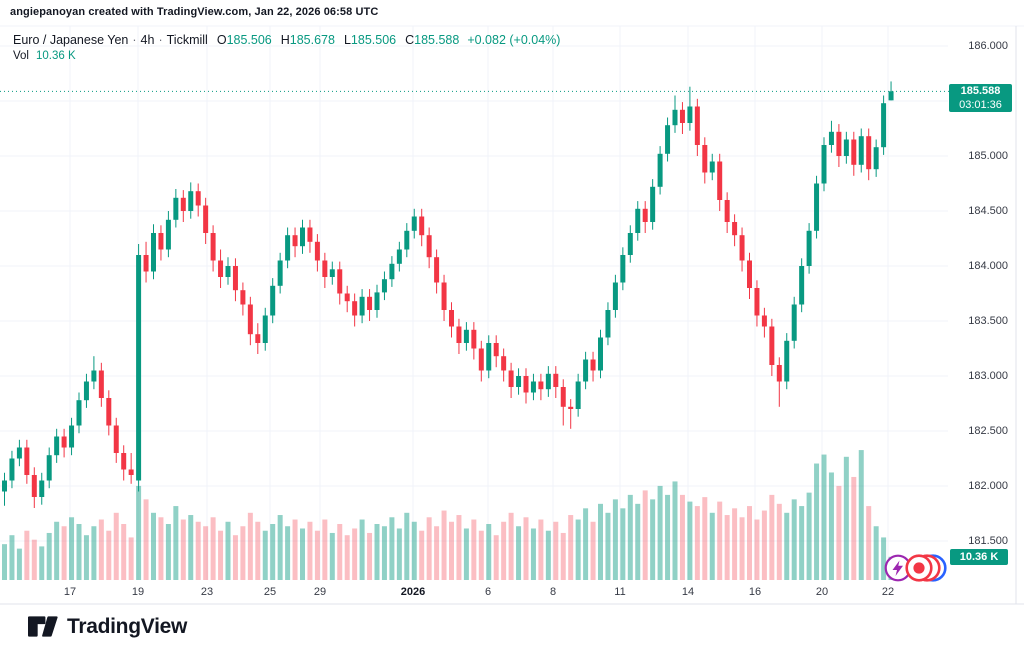 The width and height of the screenshot is (1024, 661). Describe the element at coordinates (413, 592) in the screenshot. I see `time-axis-label: 2026` at that location.